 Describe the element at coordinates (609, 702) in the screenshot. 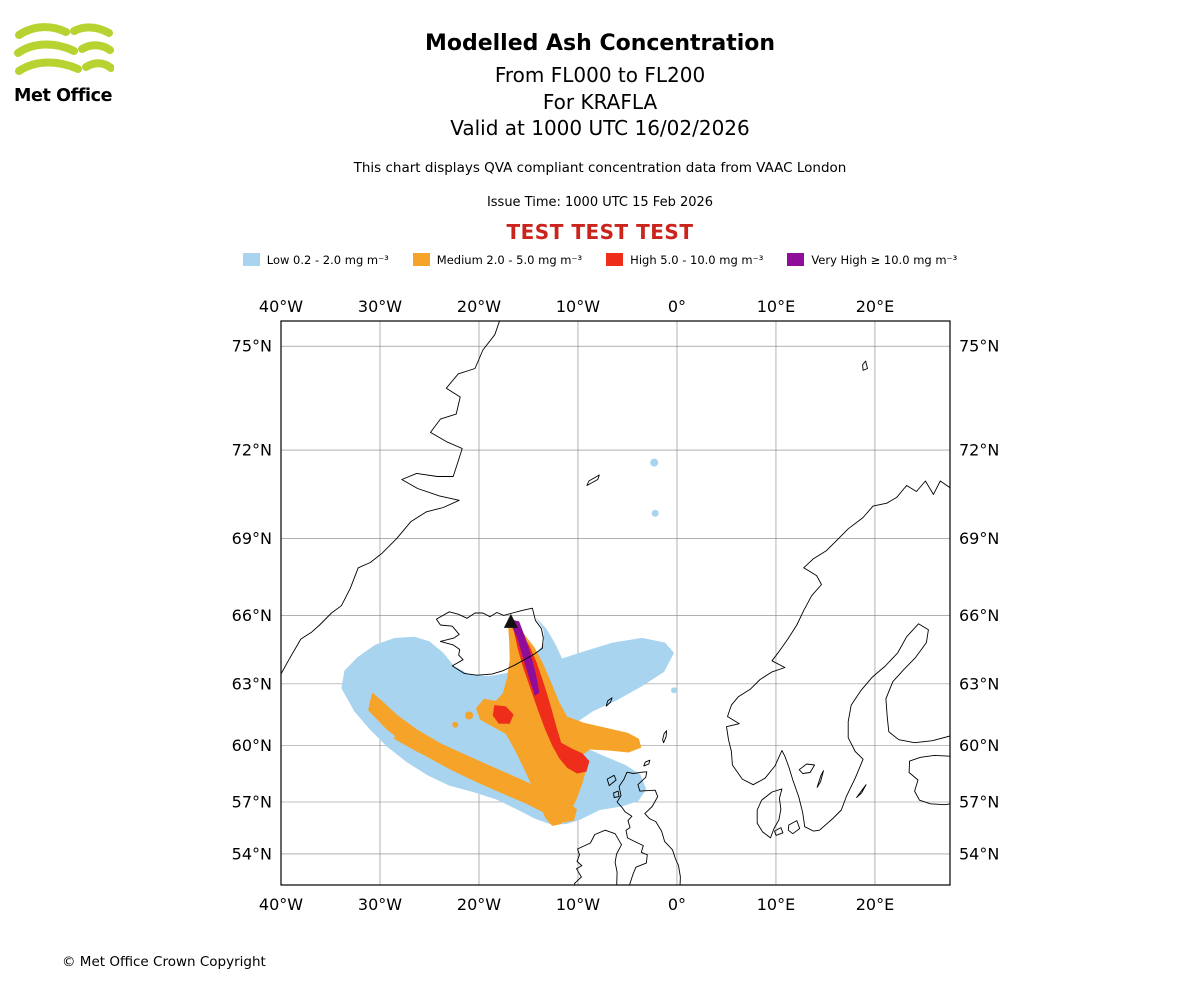

I see `coastline-faroes` at that location.